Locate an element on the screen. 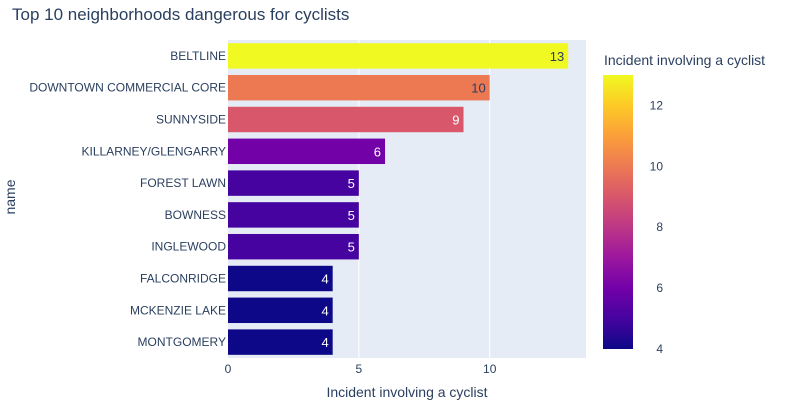 Image resolution: width=800 pixels, height=405 pixels. bar-value-label: 9 is located at coordinates (455, 120).